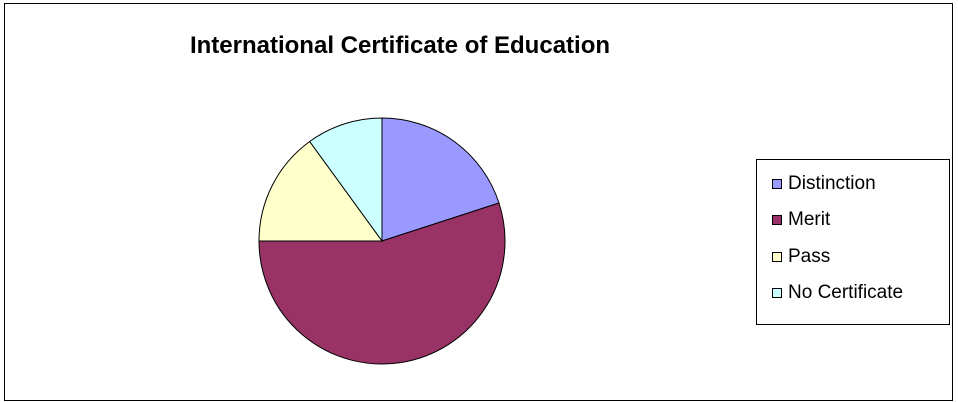 The image size is (958, 402). What do you see at coordinates (400, 45) in the screenshot?
I see `chart-title: International Certificate of Education` at bounding box center [400, 45].